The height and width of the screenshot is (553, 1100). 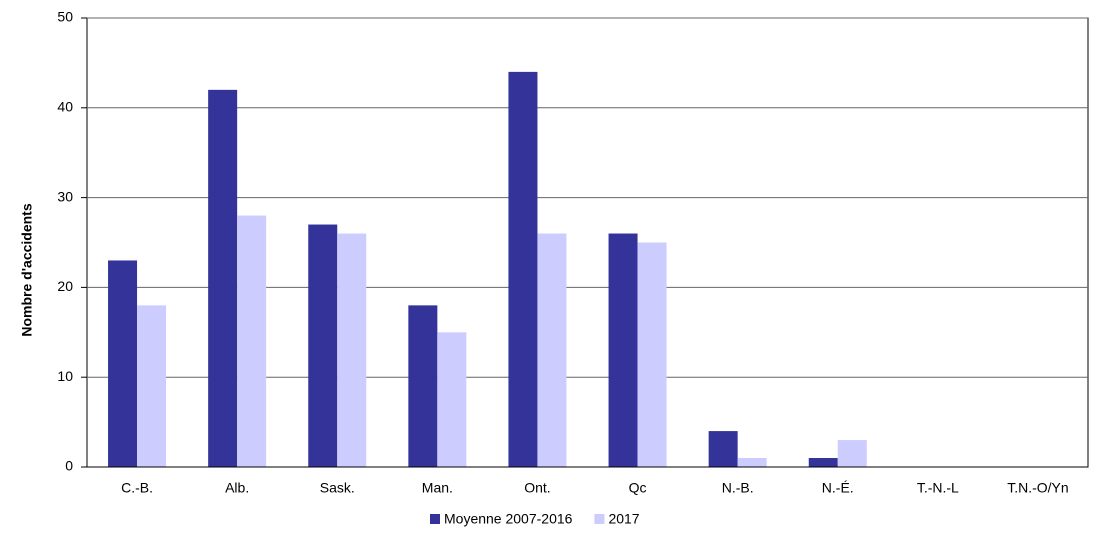 What do you see at coordinates (65, 17) in the screenshot?
I see `y-tick-label: 50` at bounding box center [65, 17].